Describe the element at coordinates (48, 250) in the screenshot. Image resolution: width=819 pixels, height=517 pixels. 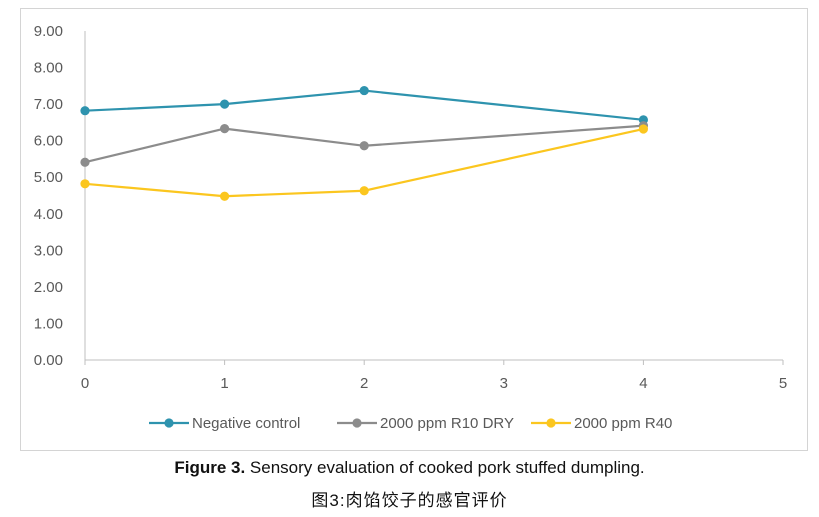
I see `y-tick-label-3: 3.00` at that location.